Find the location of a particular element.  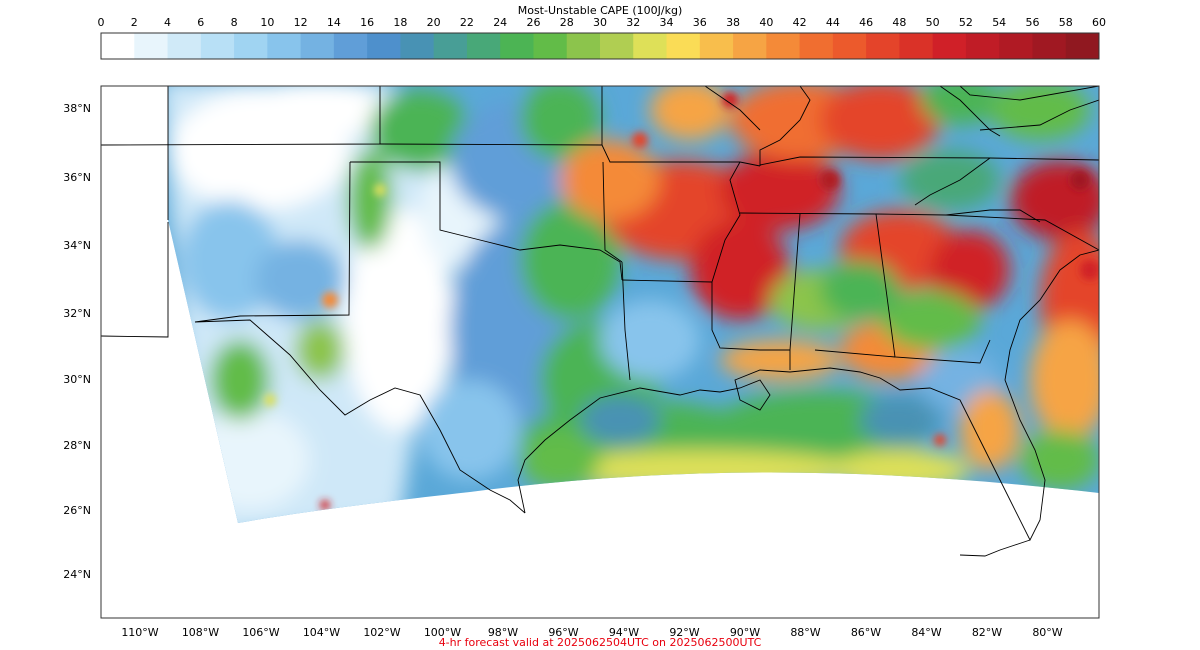

colorbar-tick-label: 52 is located at coordinates (965, 22).